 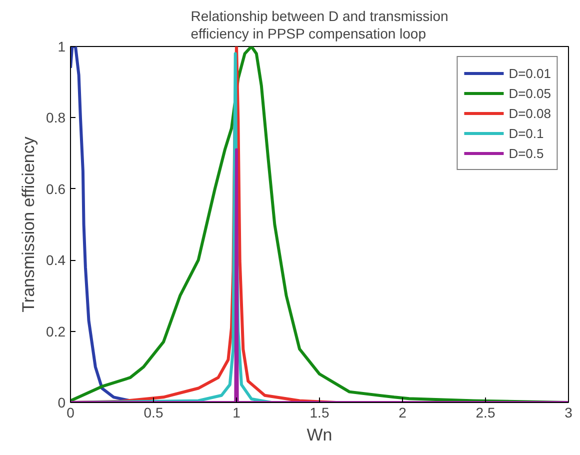 I want to click on chart-title: Relationship between D and transmission efficiency in PPSP compensation loop, so click(x=319, y=25).